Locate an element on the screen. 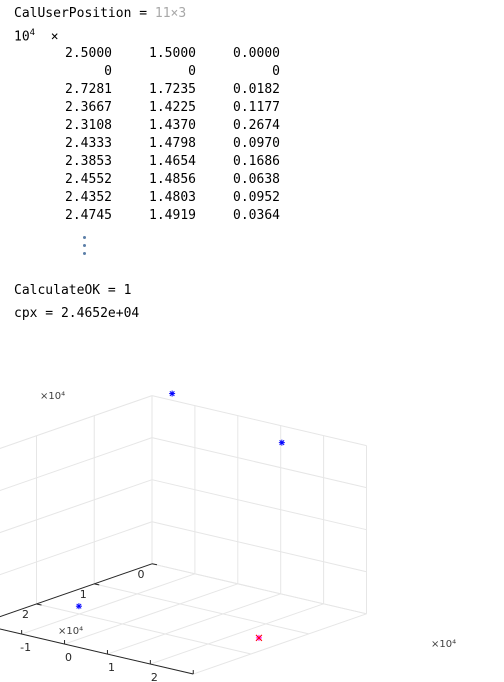 This screenshot has height=682, width=504. matrix-cell: 2.3853 is located at coordinates (88, 161).